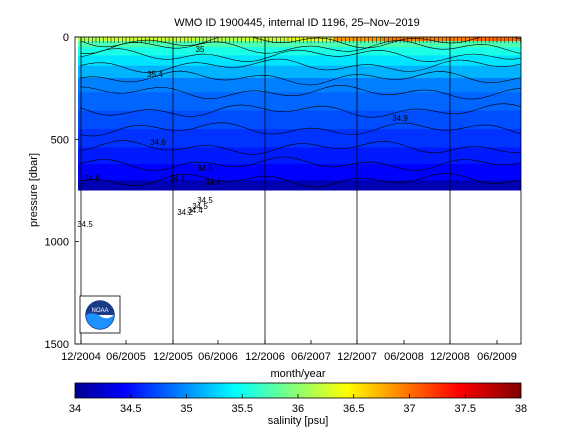 Image resolution: width=576 pixels, height=432 pixels. Describe the element at coordinates (298, 42) in the screenshot. I see `salinity-band` at that location.